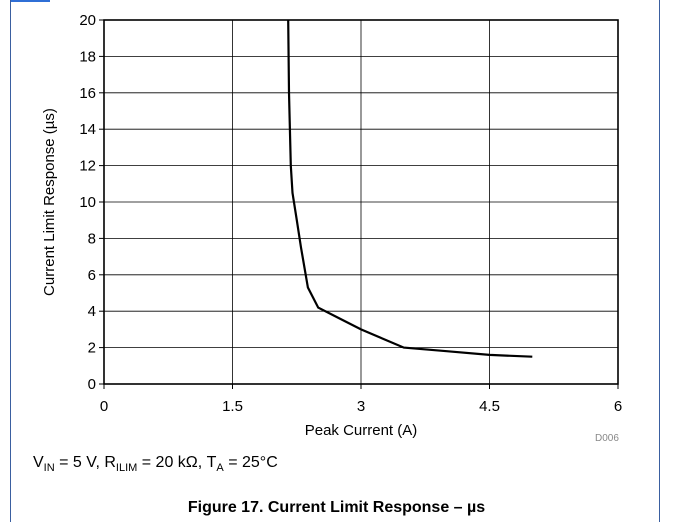  I want to click on y-tick-label: 12, so click(87, 166).